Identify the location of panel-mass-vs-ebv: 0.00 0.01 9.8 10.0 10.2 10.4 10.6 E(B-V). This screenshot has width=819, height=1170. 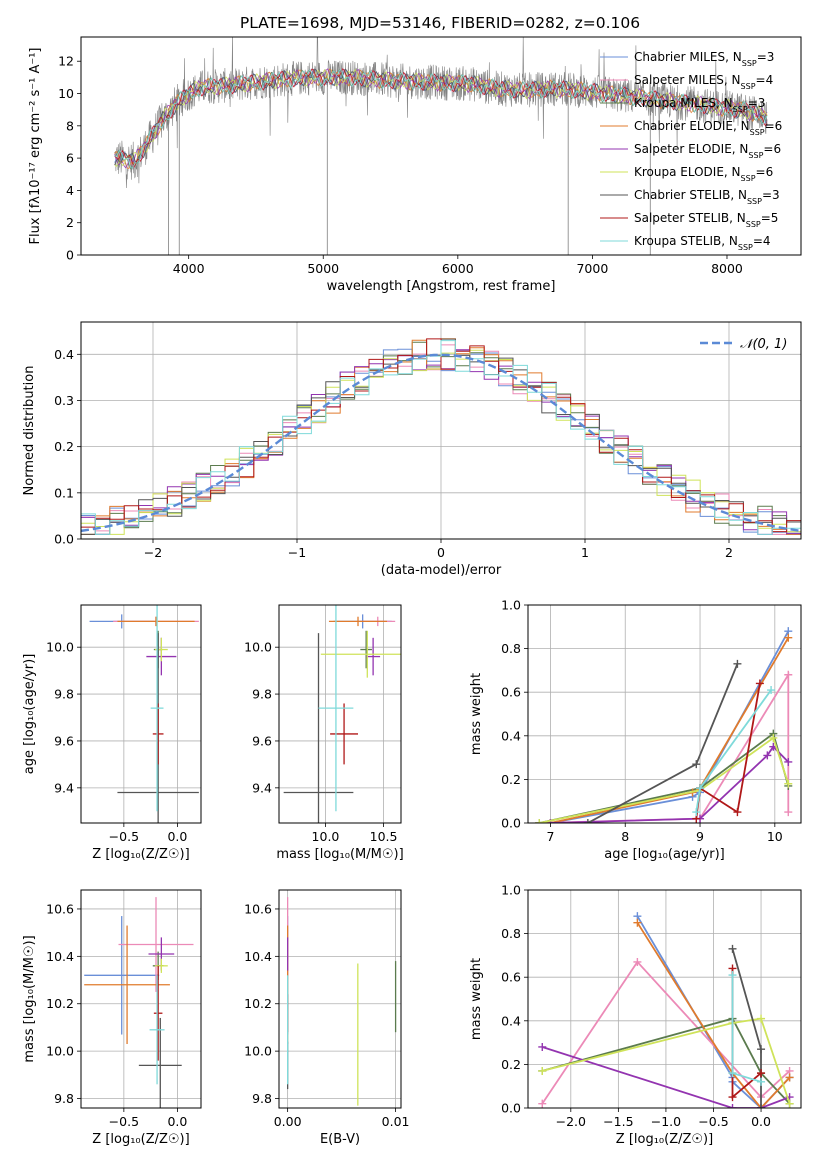
(327, 1018).